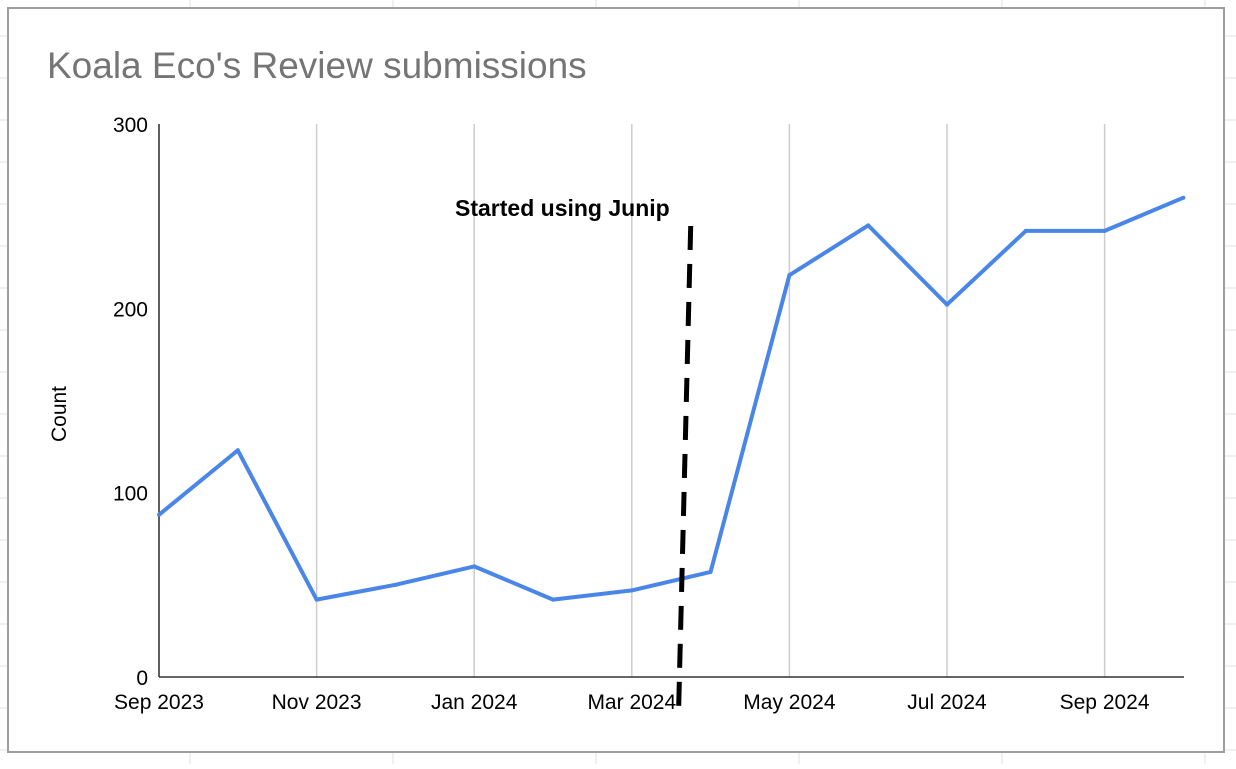 The height and width of the screenshot is (769, 1236). I want to click on x-tick-label: Nov 2023, so click(317, 702).